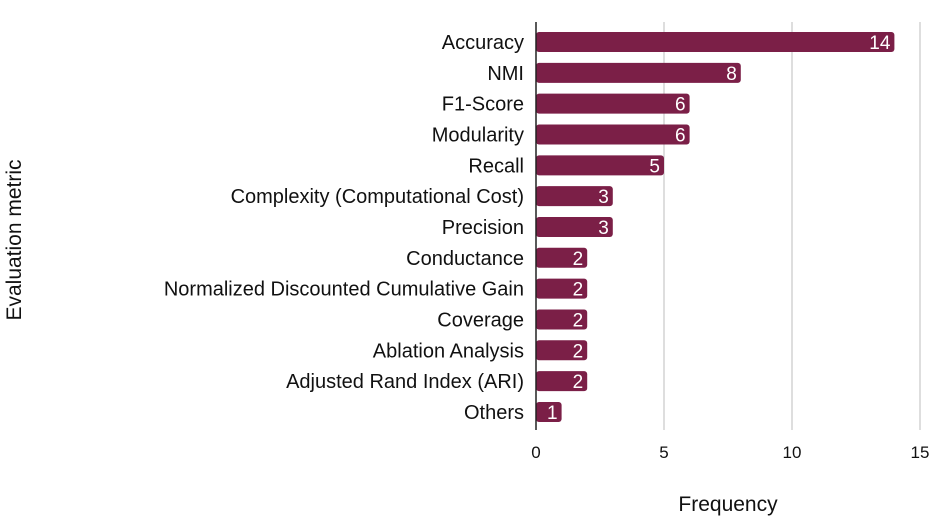  What do you see at coordinates (731, 74) in the screenshot?
I see `bar-value-label: 8` at bounding box center [731, 74].